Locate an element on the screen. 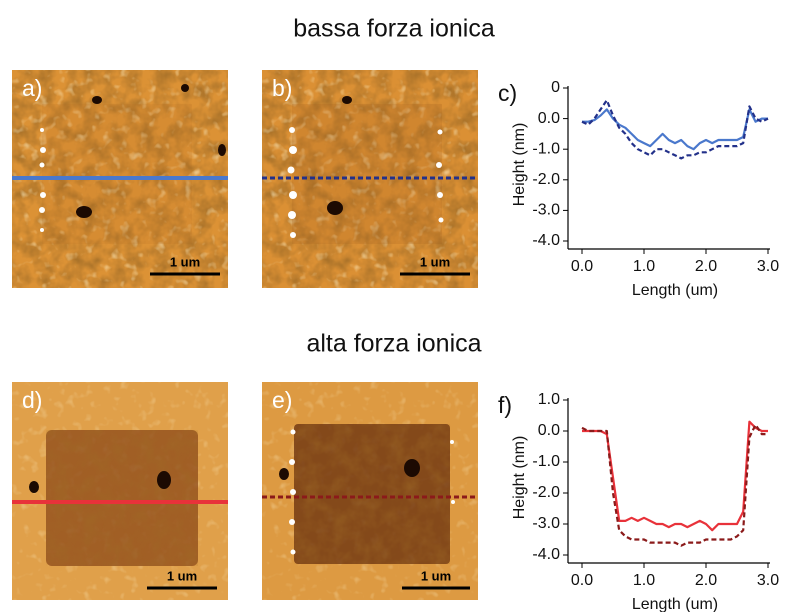 The height and width of the screenshot is (612, 789). y-tick-label: 1.0 is located at coordinates (549, 399).